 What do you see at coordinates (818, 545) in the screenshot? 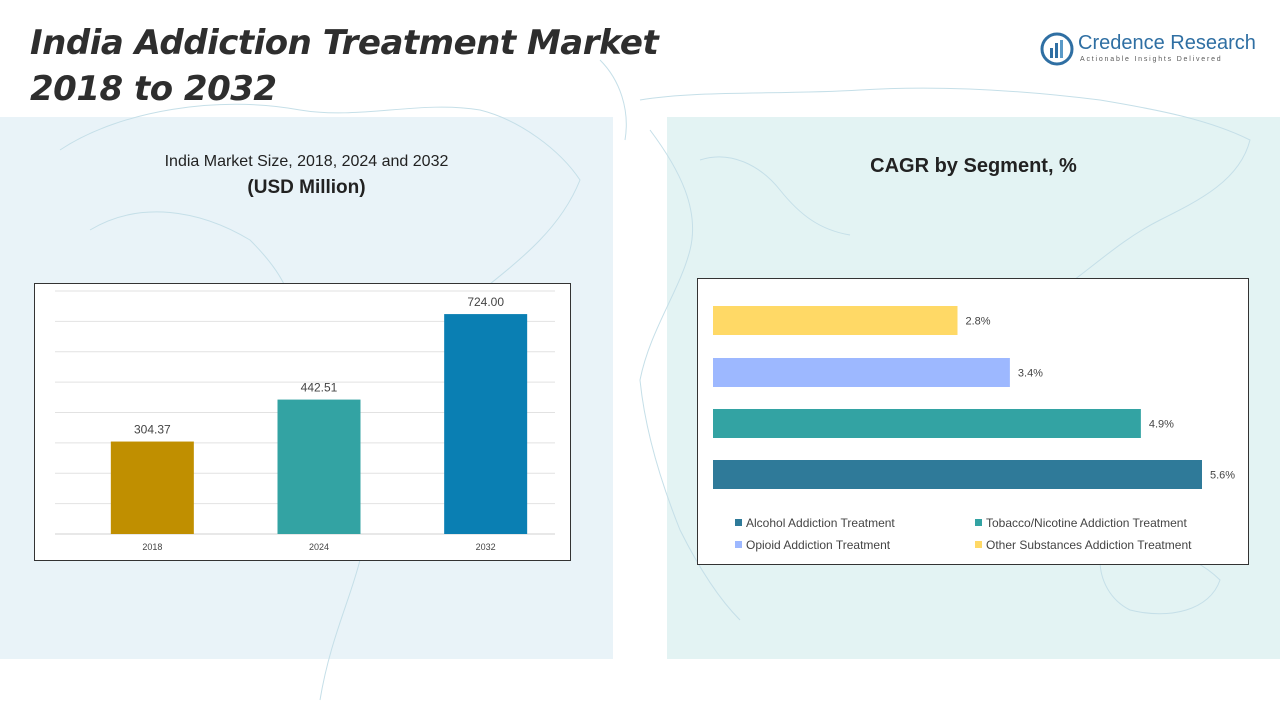
I see `legend-label: Opioid Addiction Treatment` at bounding box center [818, 545].